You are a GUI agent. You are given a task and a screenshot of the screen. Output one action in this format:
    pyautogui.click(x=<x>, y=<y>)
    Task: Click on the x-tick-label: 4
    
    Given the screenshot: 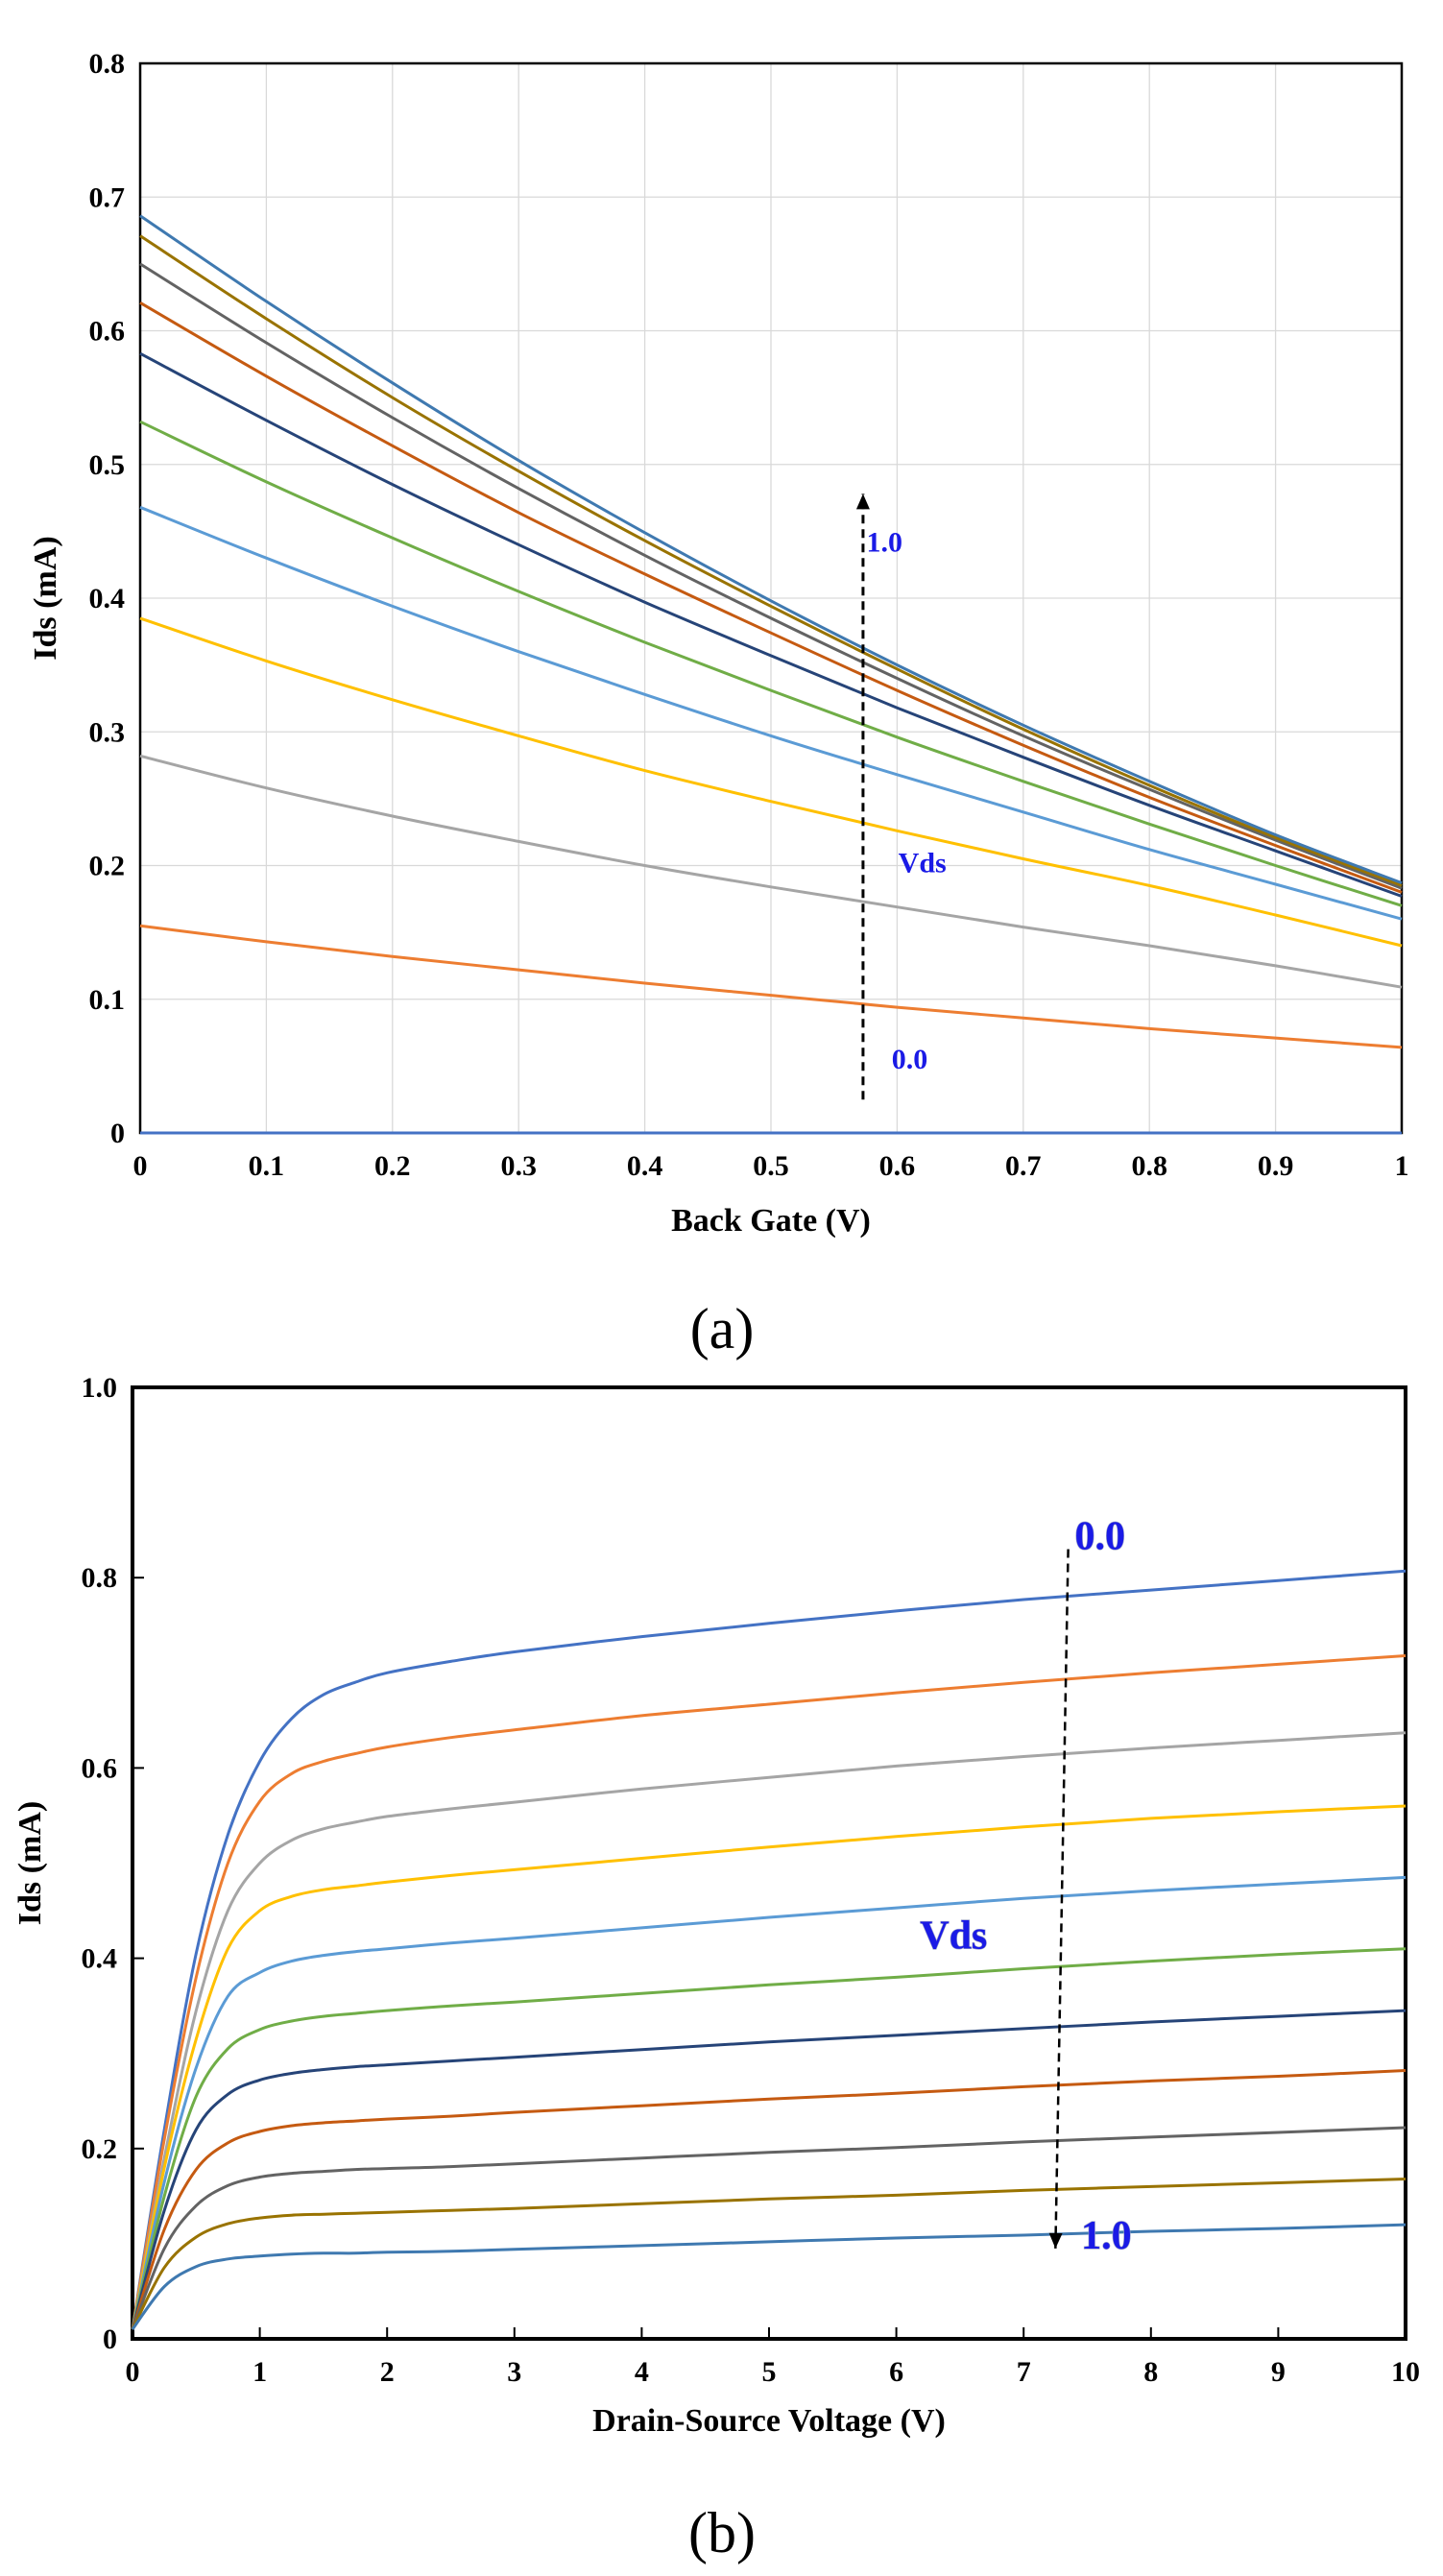 What is the action you would take?
    pyautogui.click(x=642, y=2372)
    